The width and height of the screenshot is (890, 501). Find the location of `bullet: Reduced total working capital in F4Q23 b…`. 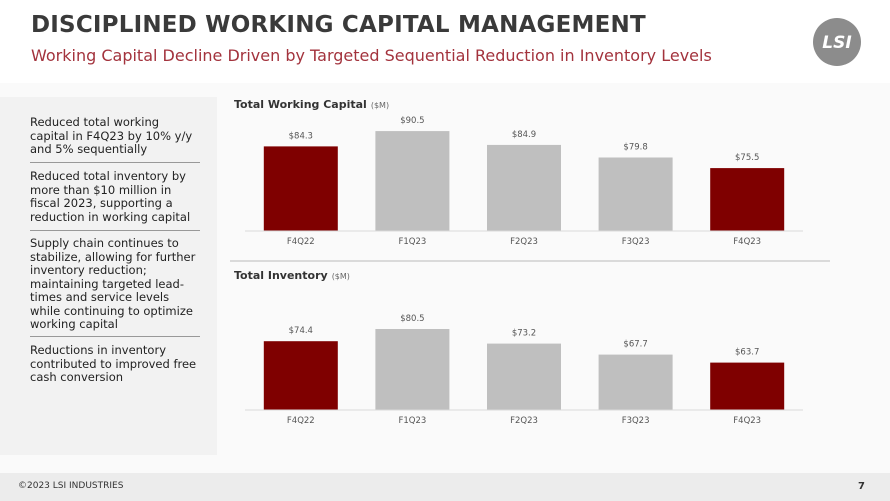

bullet: Reduced total working capital in F4Q23 b… is located at coordinates (111, 135).